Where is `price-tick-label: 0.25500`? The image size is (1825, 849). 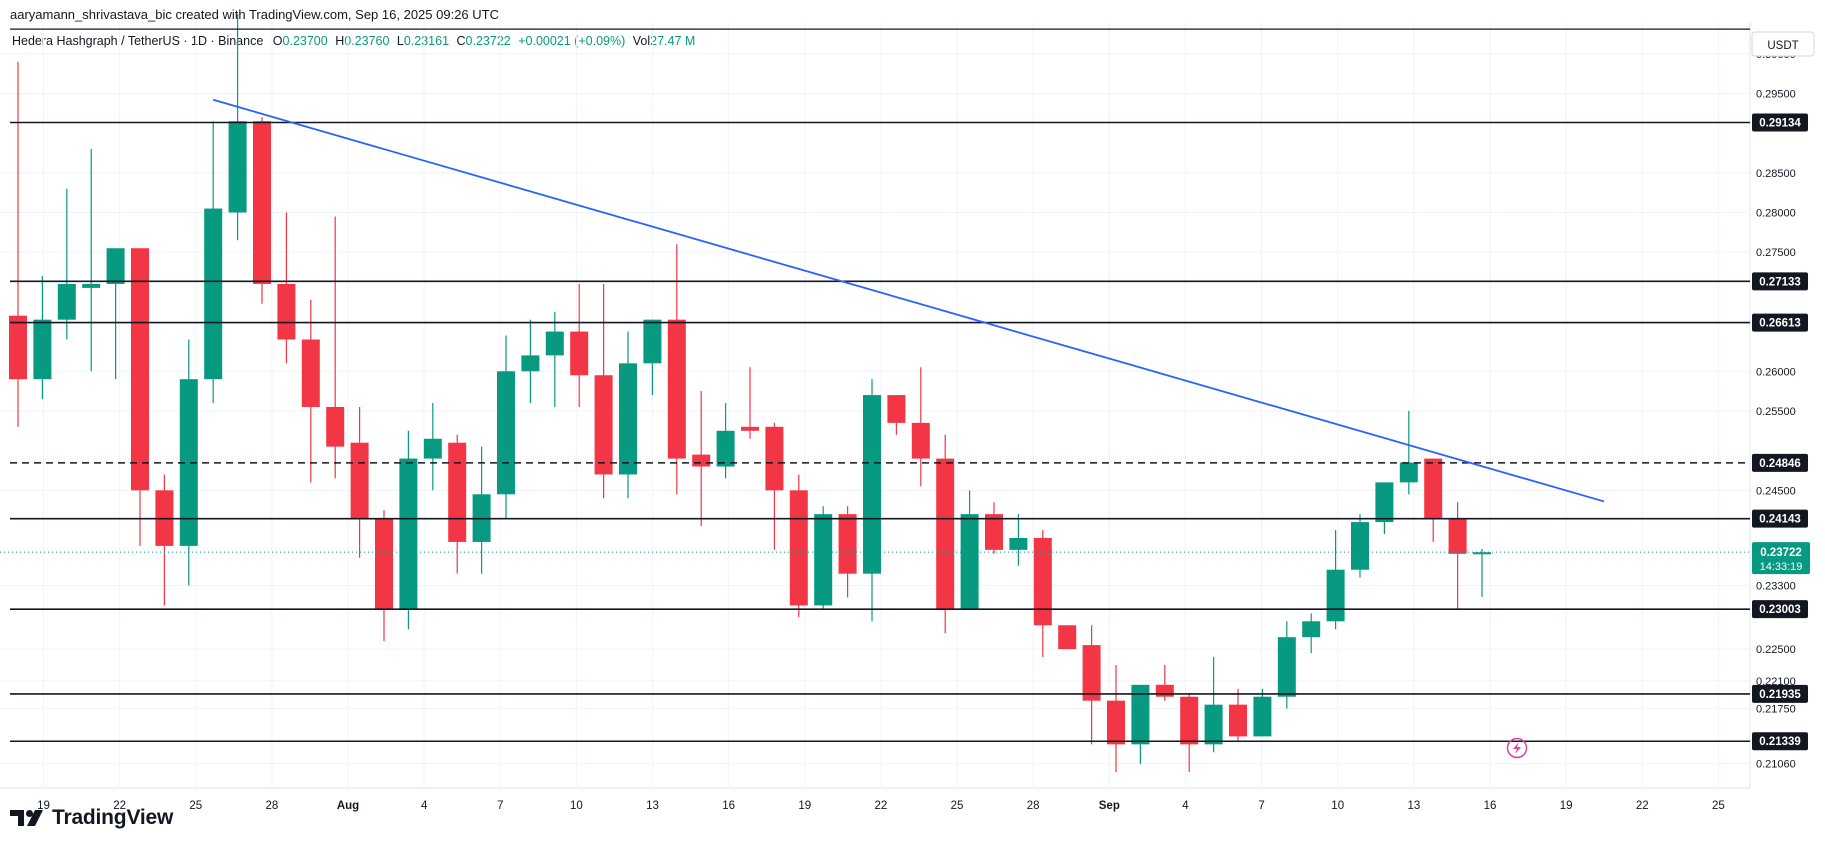
price-tick-label: 0.25500 is located at coordinates (1776, 412).